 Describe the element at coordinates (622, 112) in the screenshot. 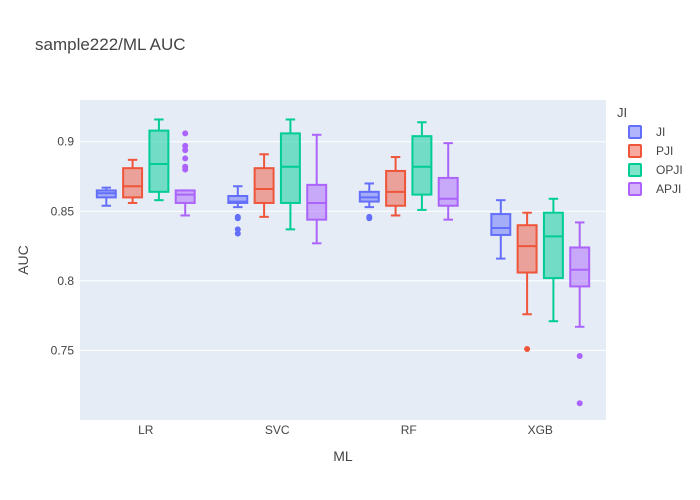

I see `legend-title: JI` at that location.